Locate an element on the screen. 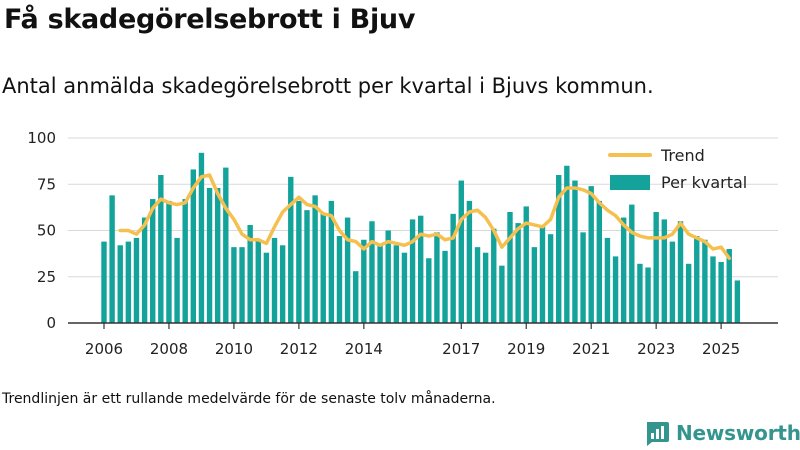  x-tick-label: 2008 is located at coordinates (169, 349).